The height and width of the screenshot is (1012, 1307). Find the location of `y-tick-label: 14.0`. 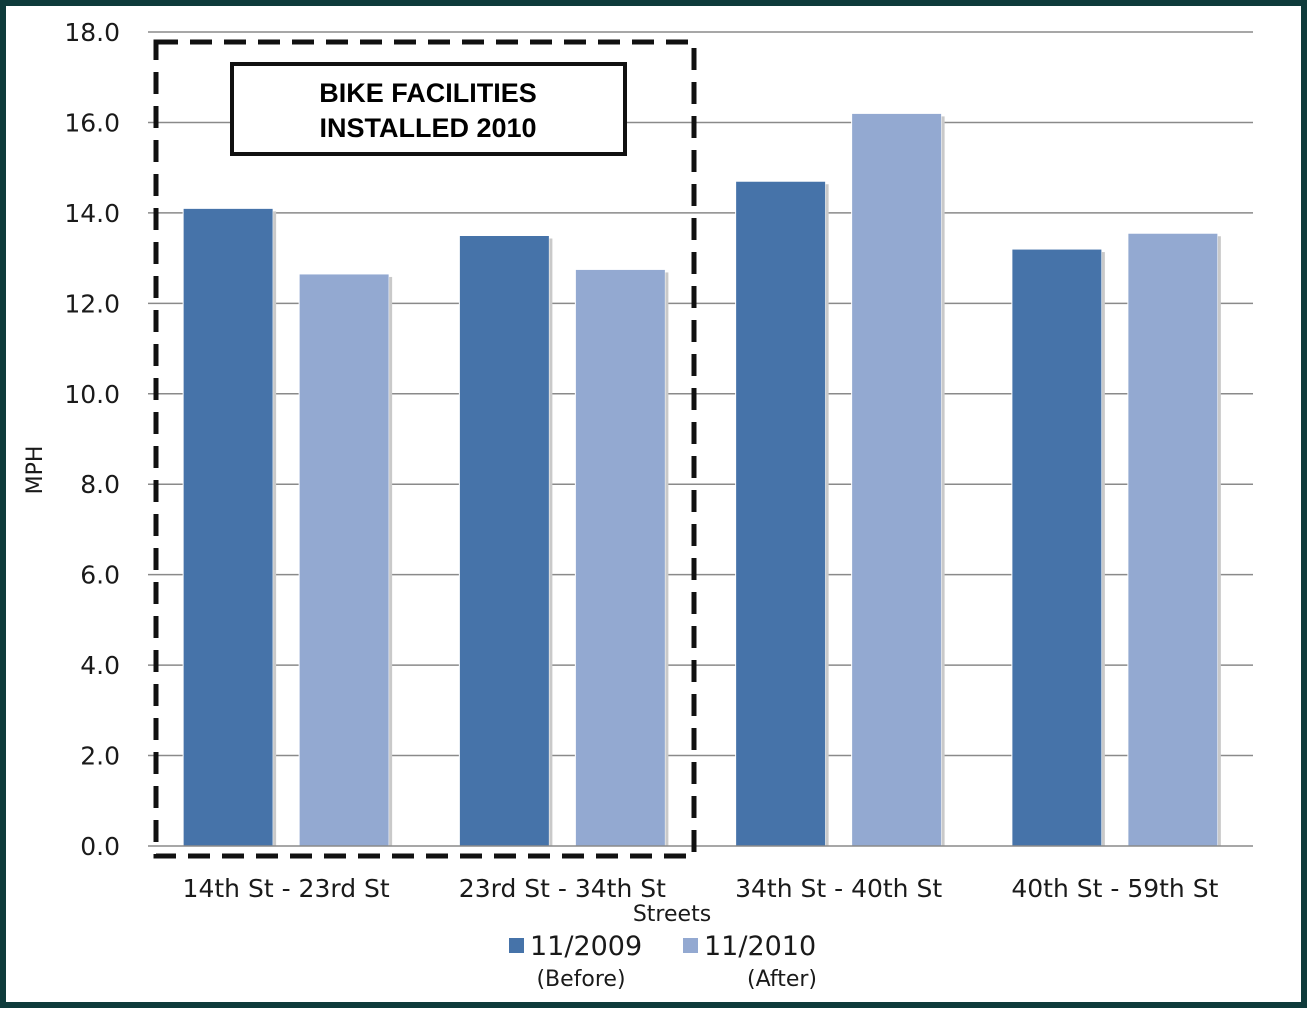

y-tick-label: 14.0 is located at coordinates (92, 213).